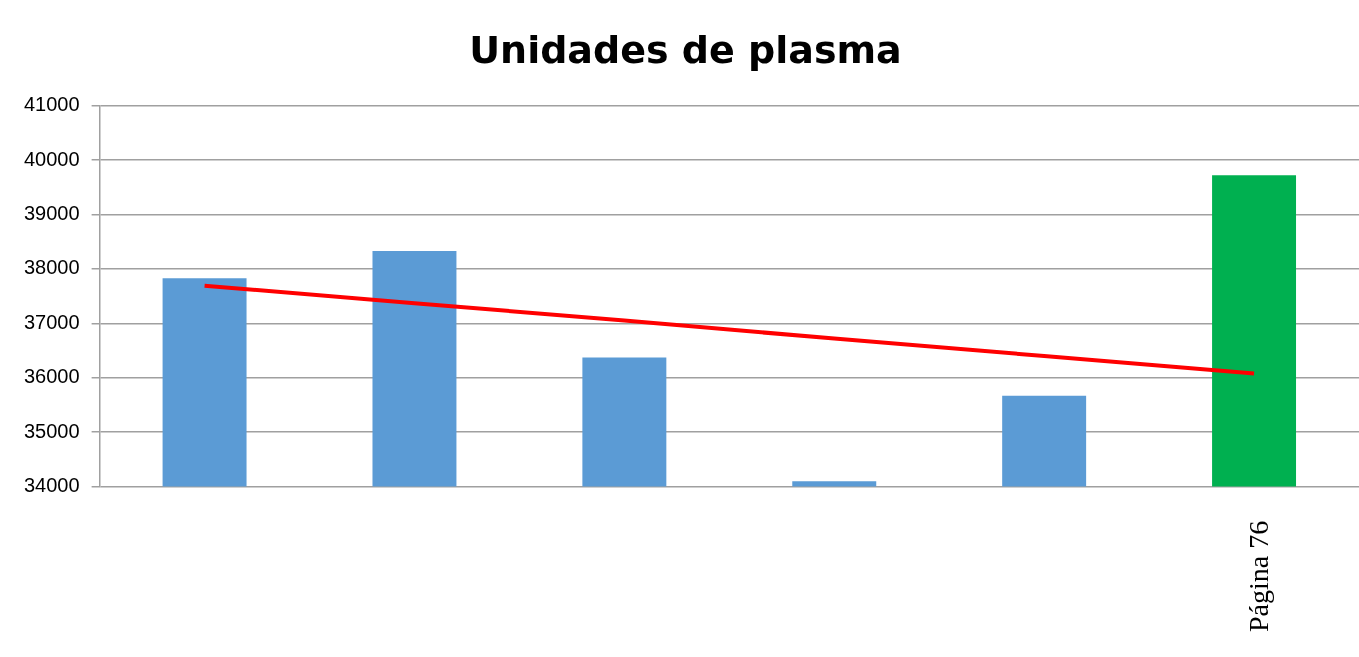 Image resolution: width=1359 pixels, height=657 pixels. Describe the element at coordinates (685, 49) in the screenshot. I see `chart-title: Unidades de plasma` at that location.